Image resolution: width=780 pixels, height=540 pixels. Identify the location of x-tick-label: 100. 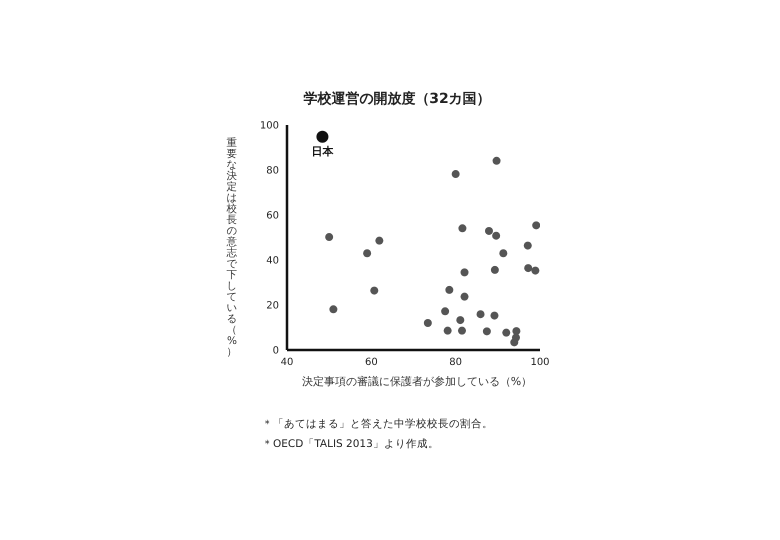
(540, 362).